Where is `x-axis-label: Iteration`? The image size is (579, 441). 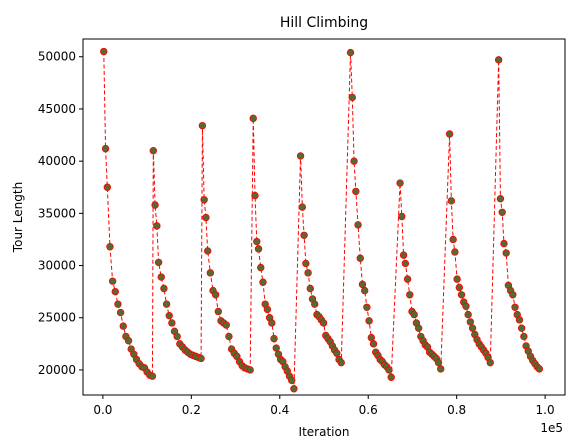
x-axis-label: Iteration is located at coordinates (324, 432).